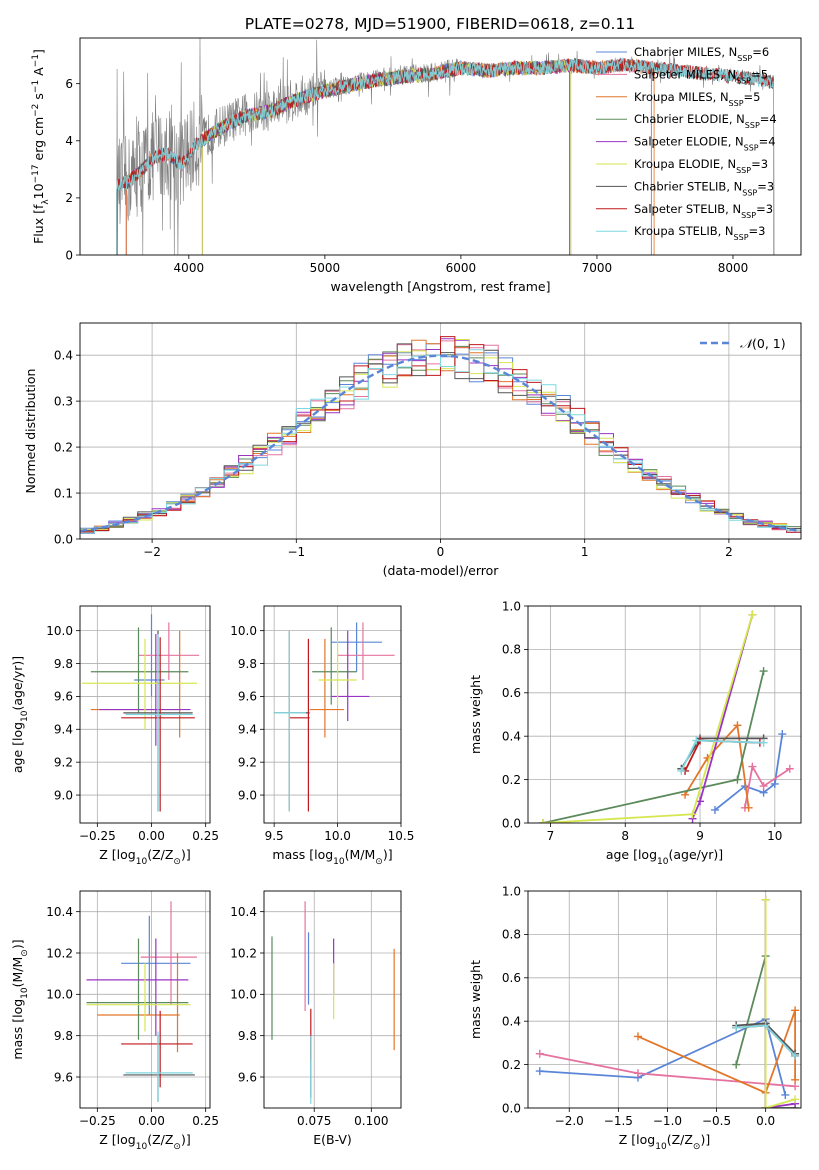 The image size is (819, 1170). What do you see at coordinates (247, 730) in the screenshot?
I see `y-tick-label: 9.4` at bounding box center [247, 730].